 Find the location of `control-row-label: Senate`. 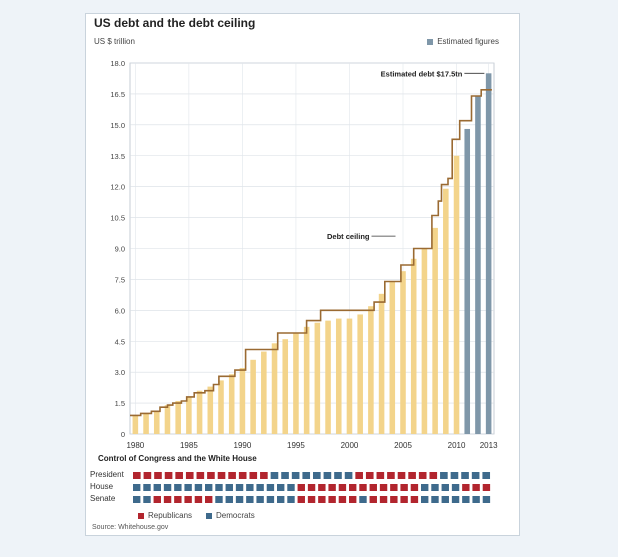

control-row-label: Senate is located at coordinates (103, 498).